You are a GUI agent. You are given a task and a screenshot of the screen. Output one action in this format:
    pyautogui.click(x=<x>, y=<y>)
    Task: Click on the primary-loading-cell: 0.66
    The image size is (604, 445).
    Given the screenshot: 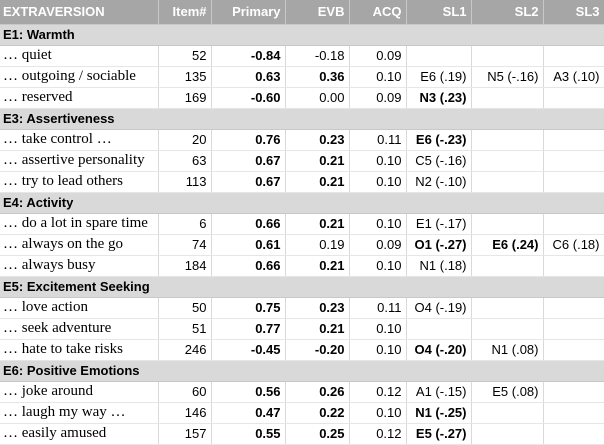 What is the action you would take?
    pyautogui.click(x=248, y=266)
    